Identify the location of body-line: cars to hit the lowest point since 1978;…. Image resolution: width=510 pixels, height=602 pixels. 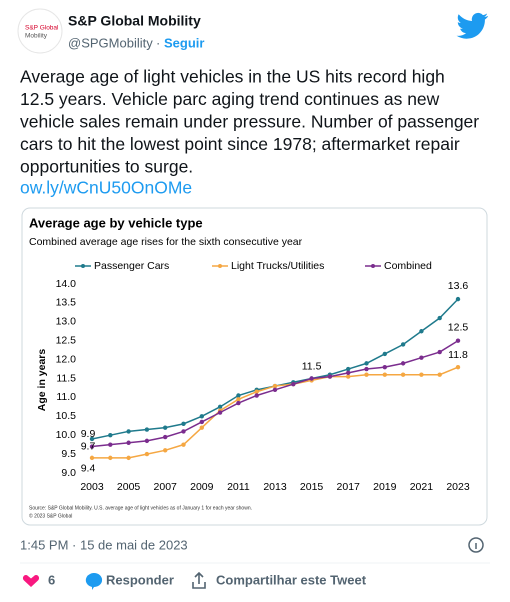
(240, 144).